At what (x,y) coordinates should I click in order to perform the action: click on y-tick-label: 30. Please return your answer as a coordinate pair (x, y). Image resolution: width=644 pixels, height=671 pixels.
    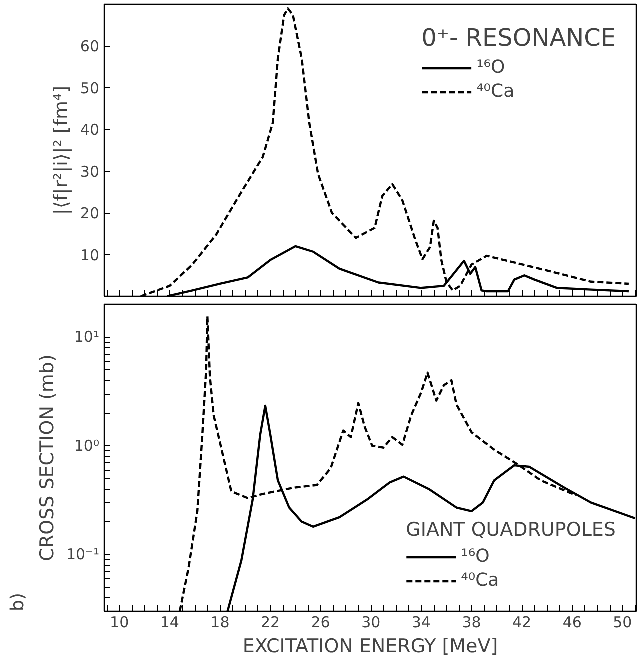
    Looking at the image, I should click on (90, 171).